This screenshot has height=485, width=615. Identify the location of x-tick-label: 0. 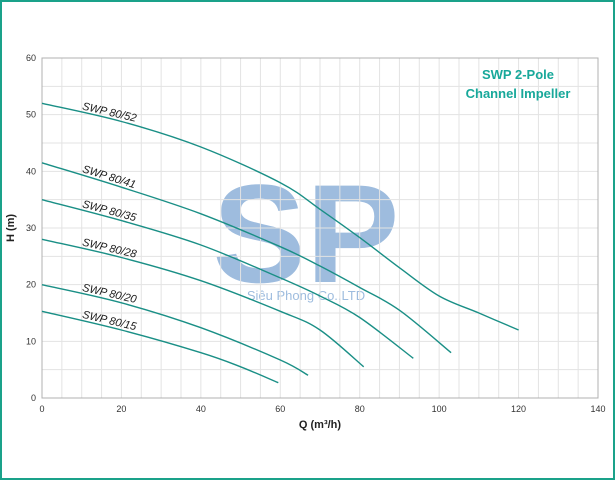
(41, 409).